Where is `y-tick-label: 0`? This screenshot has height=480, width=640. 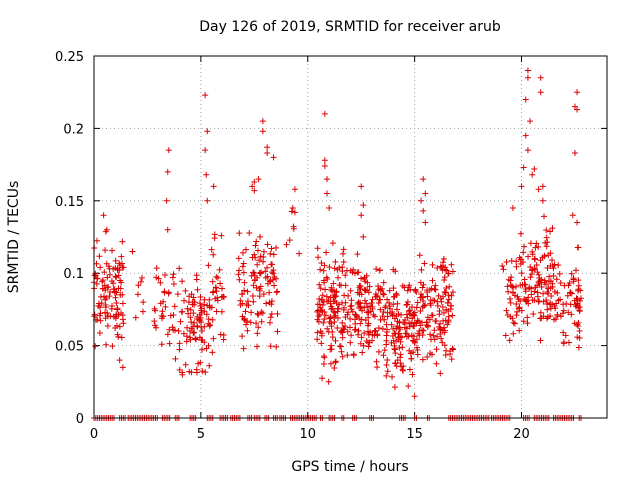
y-tick-label: 0 is located at coordinates (80, 419).